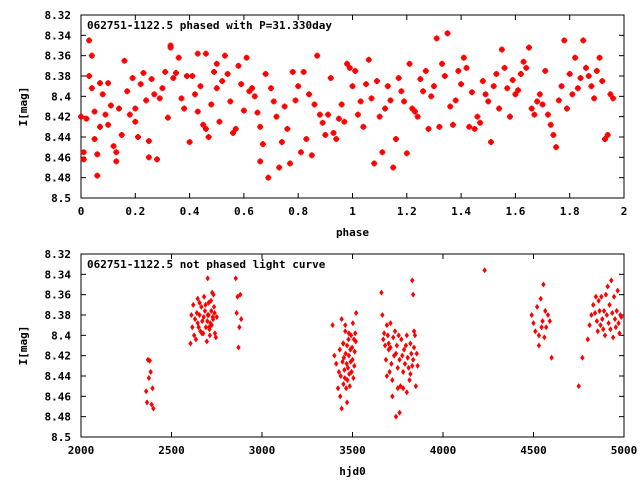 The width and height of the screenshot is (640, 480). I want to click on panel-1-y-tick-label: 8.44, so click(58, 376).